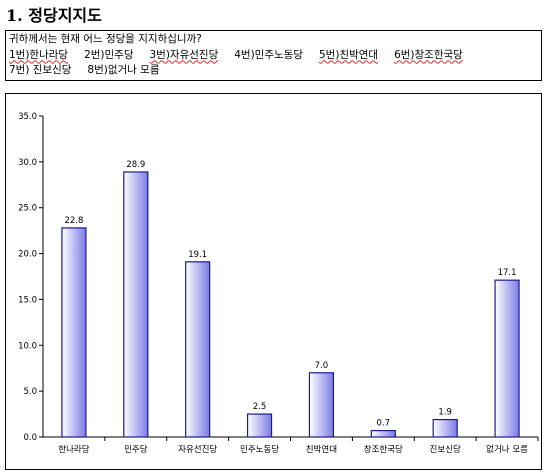  What do you see at coordinates (197, 255) in the screenshot?
I see `bar-value-label: 19.1` at bounding box center [197, 255].